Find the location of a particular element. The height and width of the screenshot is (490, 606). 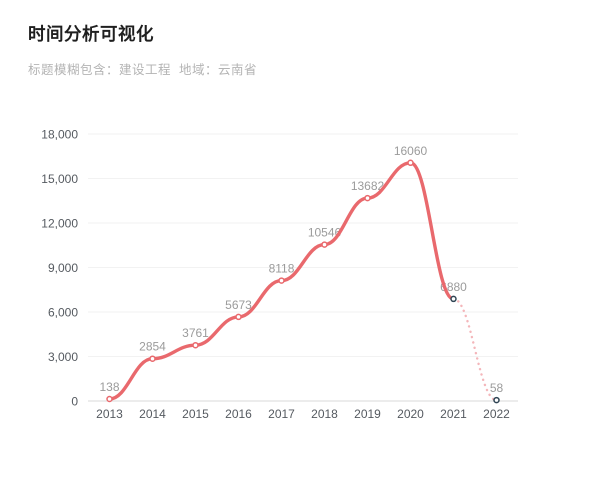

data-point-label: 3761 is located at coordinates (195, 333).